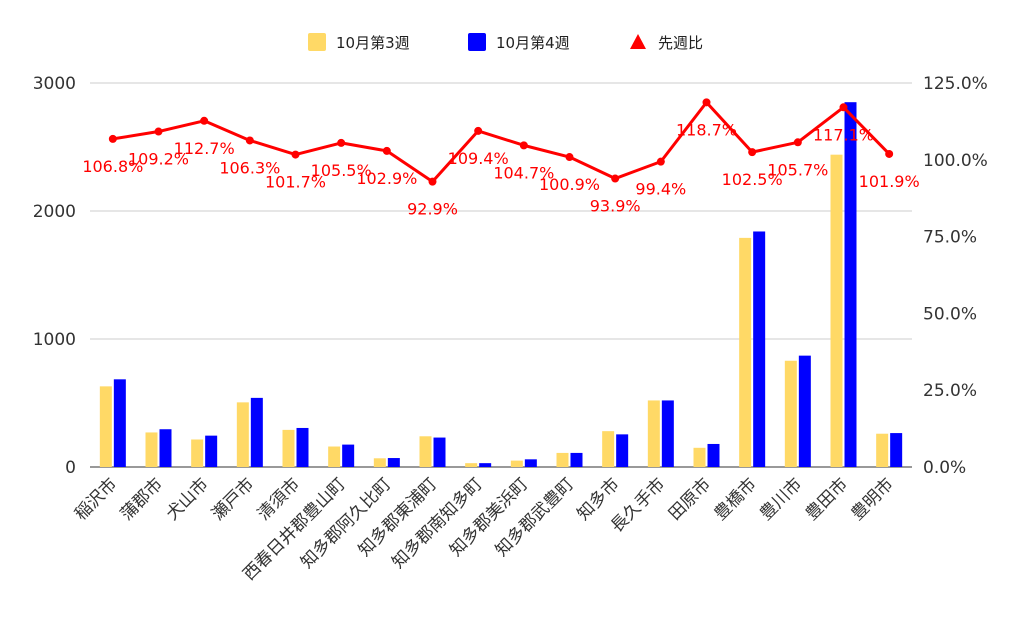 The image size is (1024, 633). Describe the element at coordinates (70, 468) in the screenshot. I see `left-tick-label: 0` at that location.